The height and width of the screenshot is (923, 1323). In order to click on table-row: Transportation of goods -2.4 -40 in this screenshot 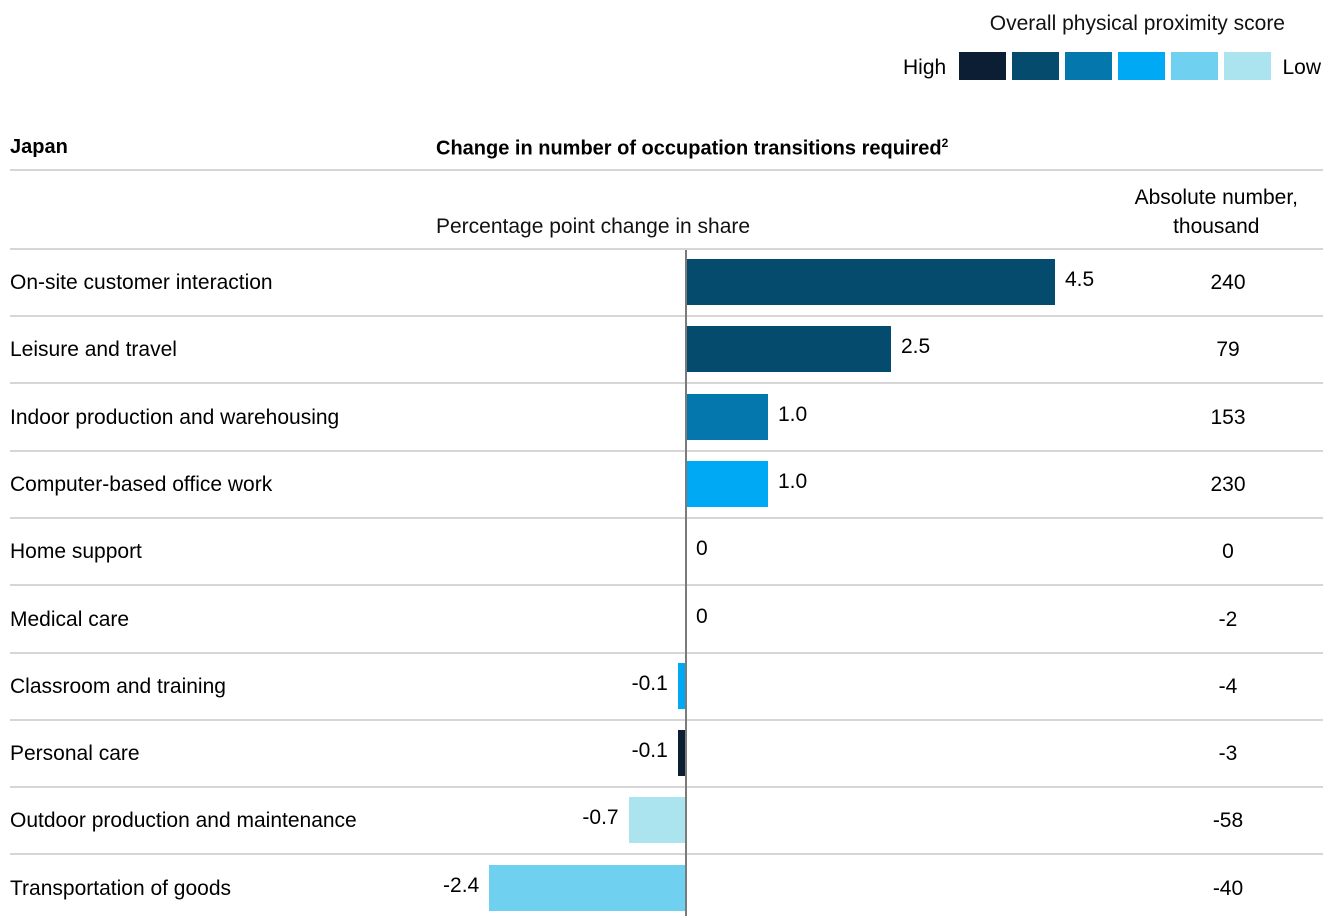, I will do `click(661, 889)`.